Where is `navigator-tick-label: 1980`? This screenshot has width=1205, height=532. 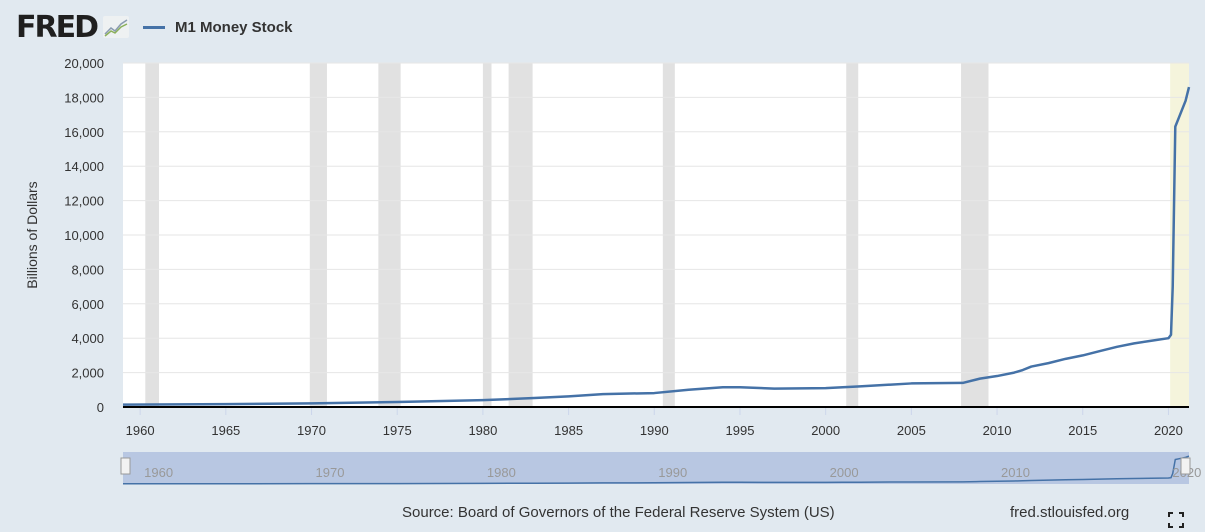
navigator-tick-label: 1980 is located at coordinates (501, 472).